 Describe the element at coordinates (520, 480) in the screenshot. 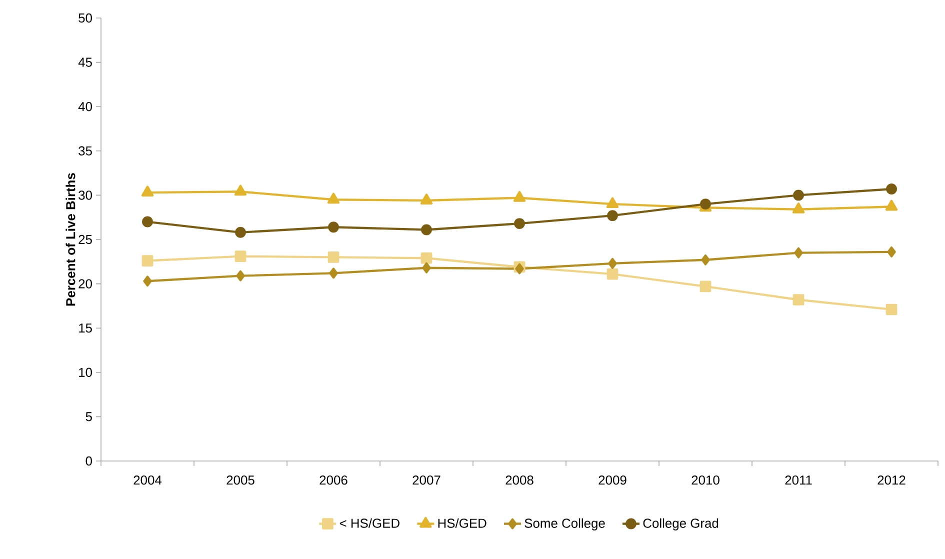

I see `x-tick-label: 2008` at that location.